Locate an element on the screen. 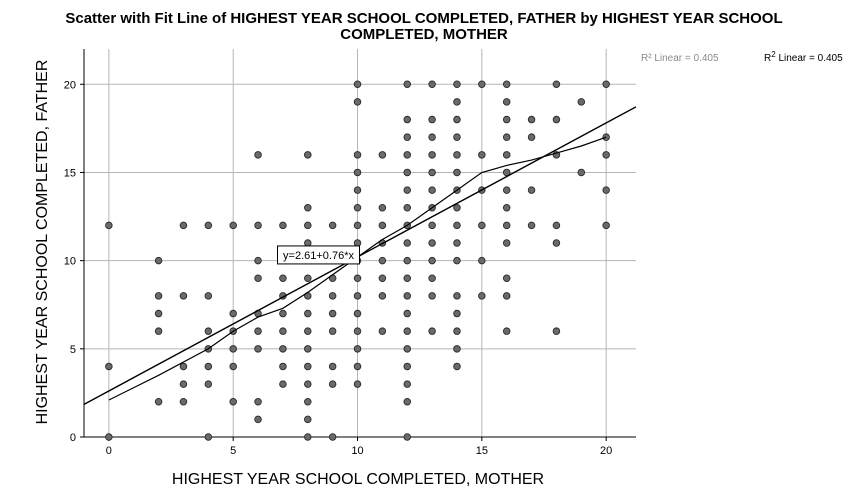 The height and width of the screenshot is (501, 851). y-axis-label: HIGHEST YEAR SCHOOL COMPLETED, FATHER is located at coordinates (42, 242).